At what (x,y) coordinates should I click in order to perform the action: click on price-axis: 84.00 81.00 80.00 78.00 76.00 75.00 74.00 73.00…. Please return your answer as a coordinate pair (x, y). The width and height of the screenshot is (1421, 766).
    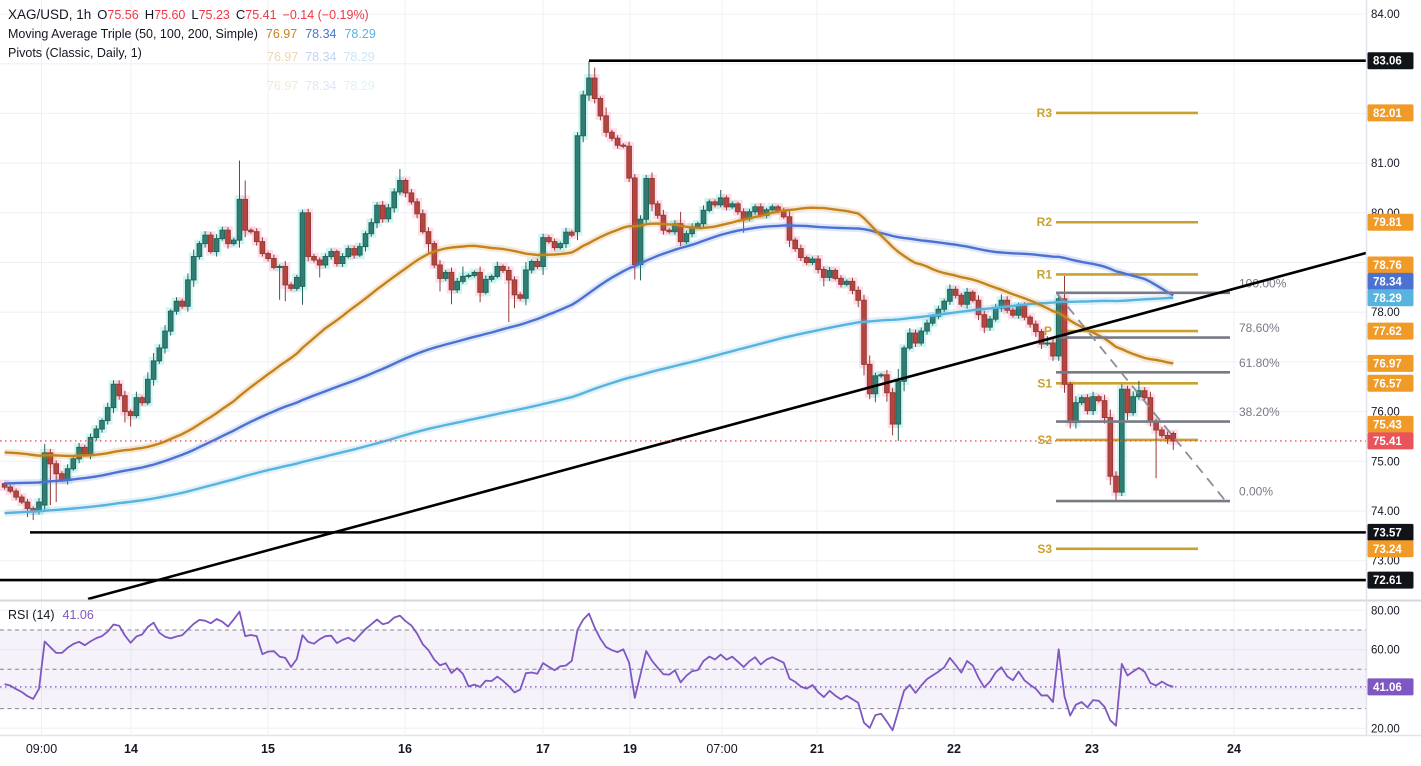
    Looking at the image, I should click on (1390, 372).